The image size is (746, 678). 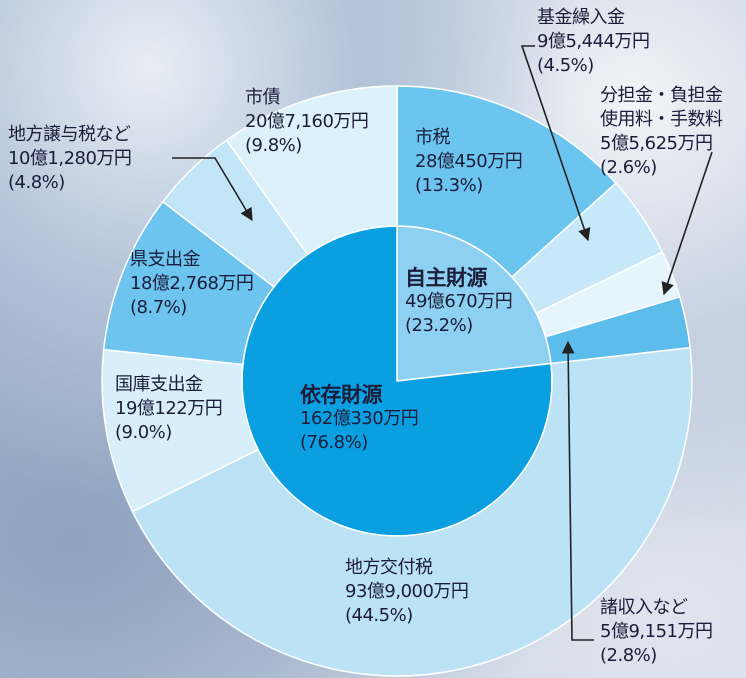 What do you see at coordinates (69, 134) in the screenshot?
I see `name: 地方譲与税など` at bounding box center [69, 134].